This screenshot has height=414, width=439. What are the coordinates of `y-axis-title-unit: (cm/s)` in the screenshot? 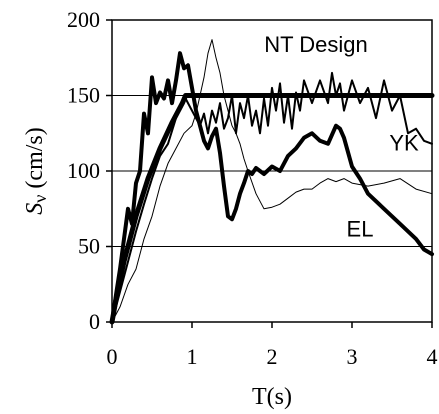 It's located at (35, 160).